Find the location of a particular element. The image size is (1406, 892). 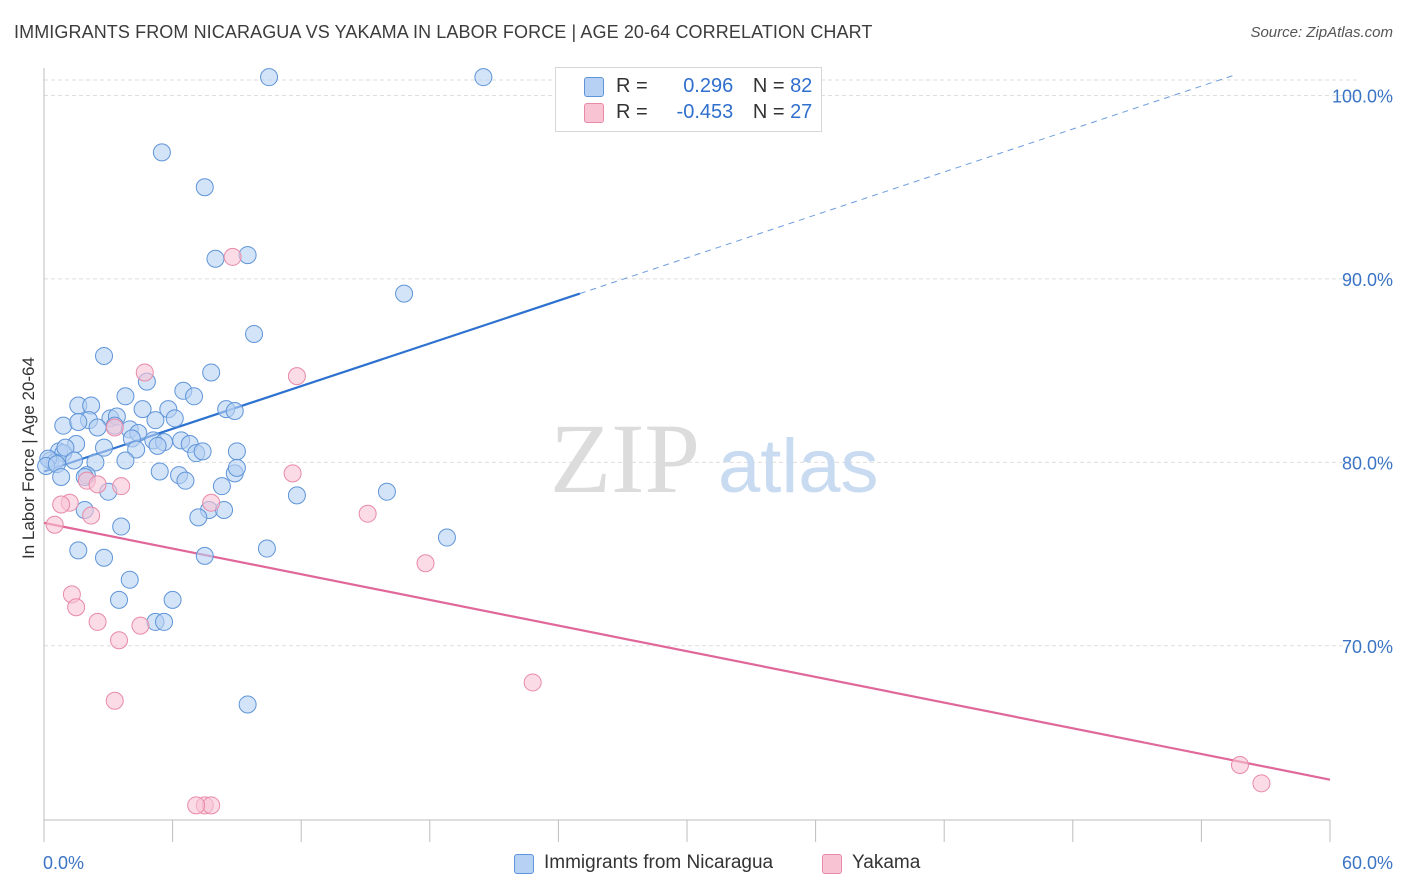

watermark-zip: ZIP is located at coordinates (625, 458).